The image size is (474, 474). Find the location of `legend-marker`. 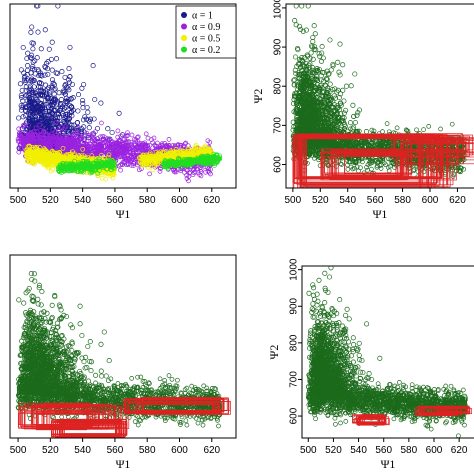

legend-marker is located at coordinates (184, 49).